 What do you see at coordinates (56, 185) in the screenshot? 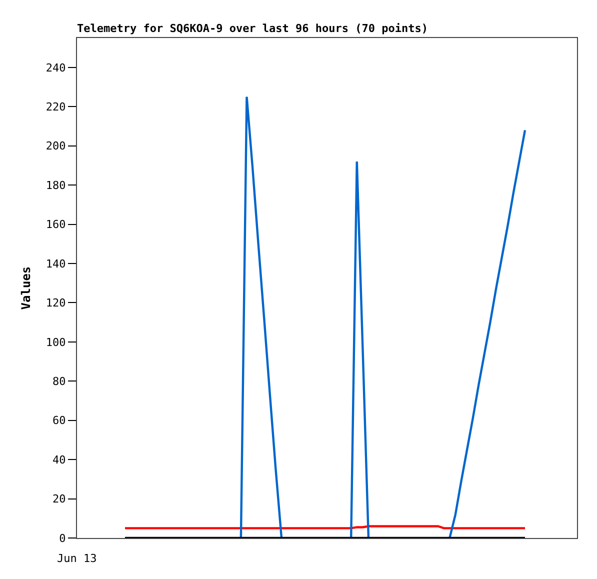
I see `y-tick-label: 180` at bounding box center [56, 185].